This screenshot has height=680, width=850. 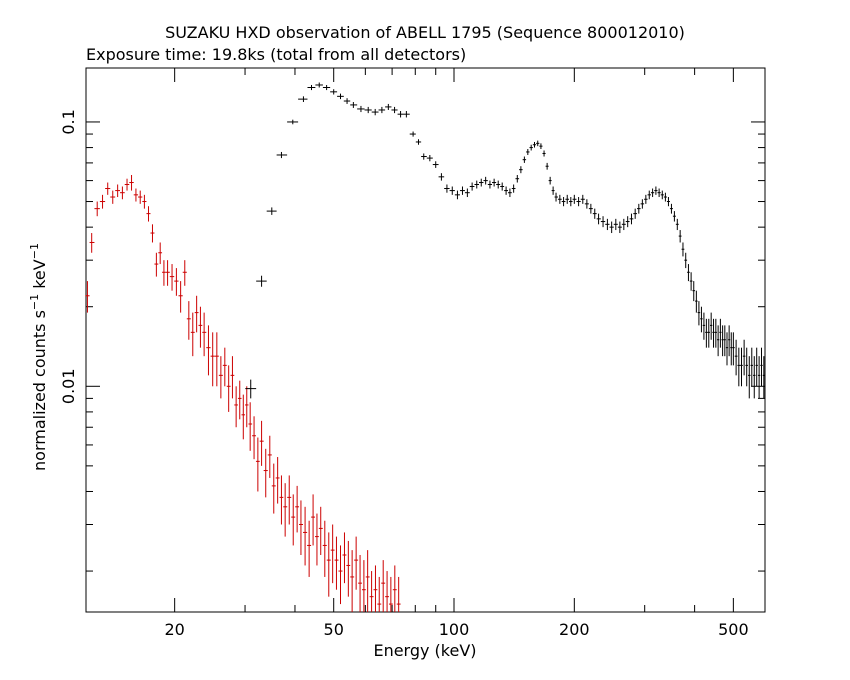 I want to click on x-tick-label: 100, so click(x=454, y=629).